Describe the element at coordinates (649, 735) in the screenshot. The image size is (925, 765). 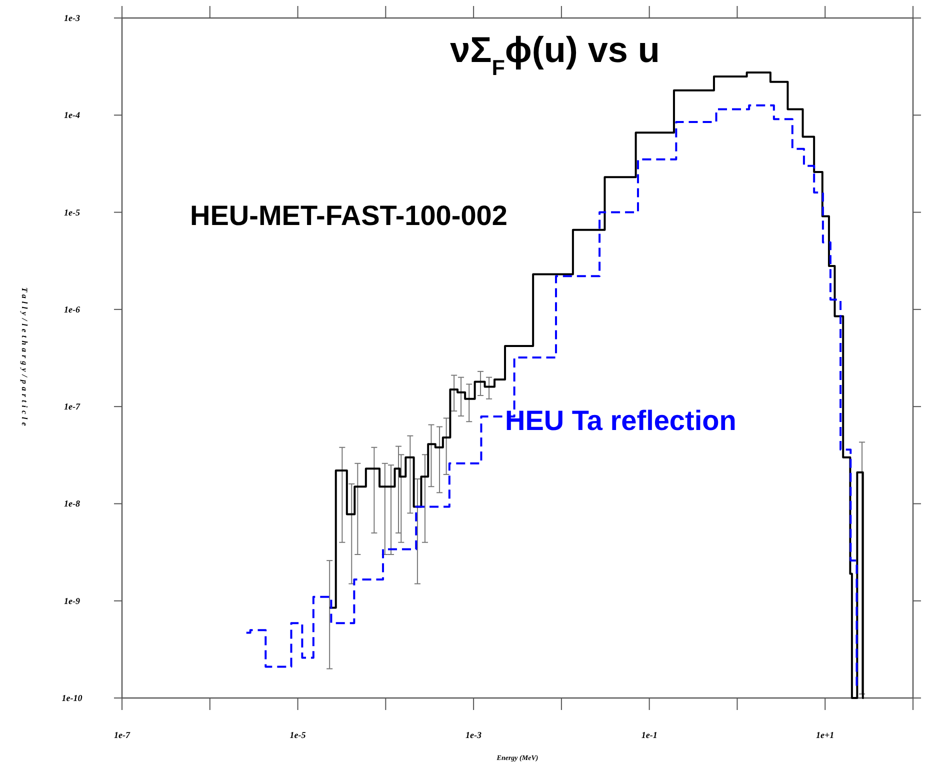
I see `x-tick-label: 1e-1` at that location.